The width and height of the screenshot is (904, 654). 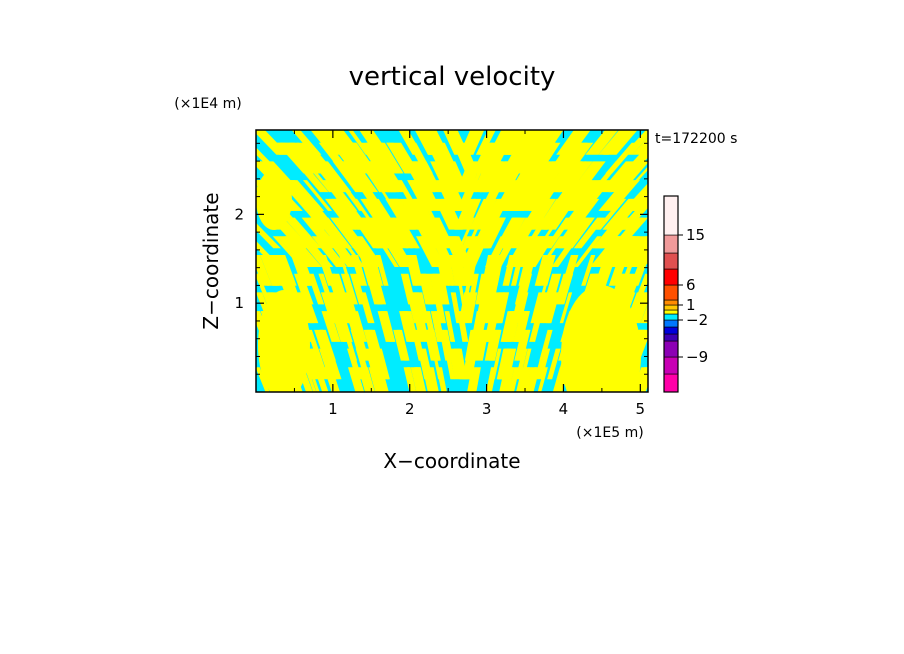 What do you see at coordinates (696, 139) in the screenshot?
I see `time-label: t=172200 s` at bounding box center [696, 139].